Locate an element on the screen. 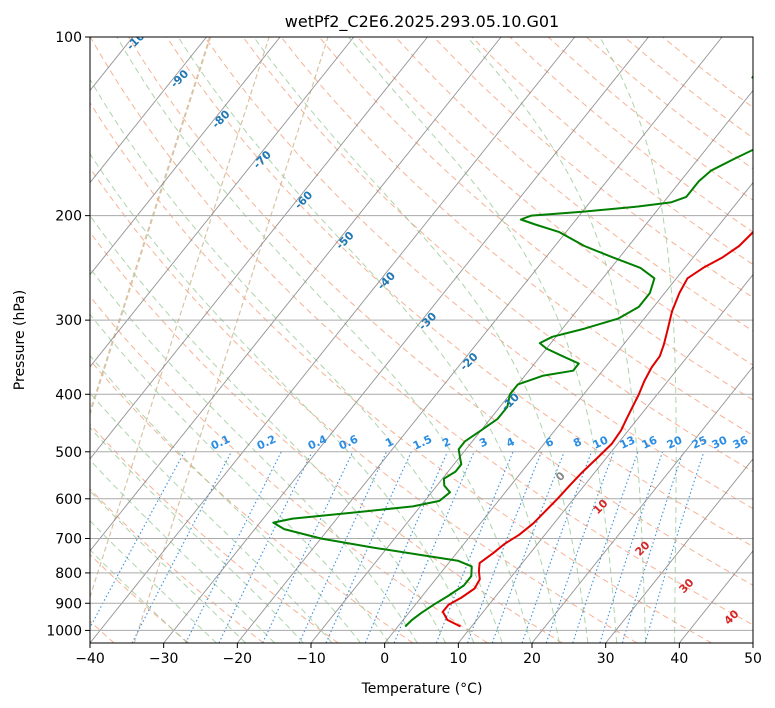 The width and height of the screenshot is (775, 708). chart-title: wetPf2_C2E6.2025.293.05.10.G01 is located at coordinates (422, 22).